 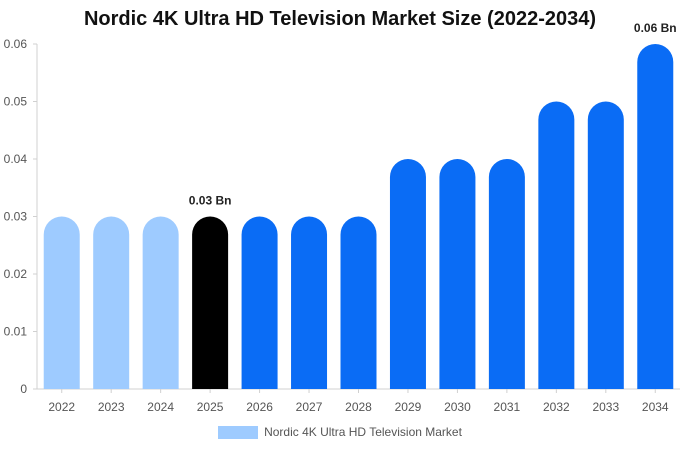 I want to click on bar-2032, so click(x=556, y=245).